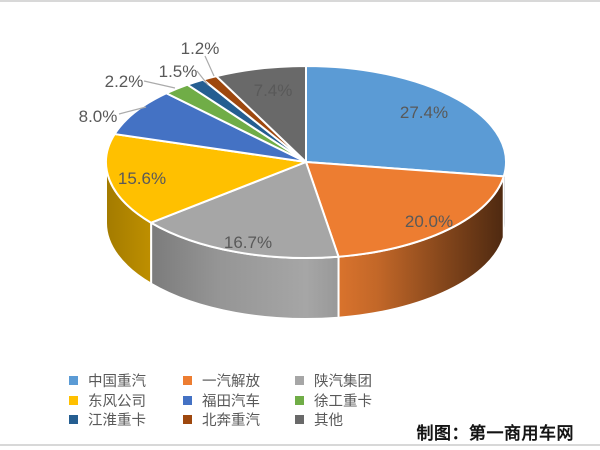  I want to click on legend-item-7: 北奔重汽, so click(234, 420).